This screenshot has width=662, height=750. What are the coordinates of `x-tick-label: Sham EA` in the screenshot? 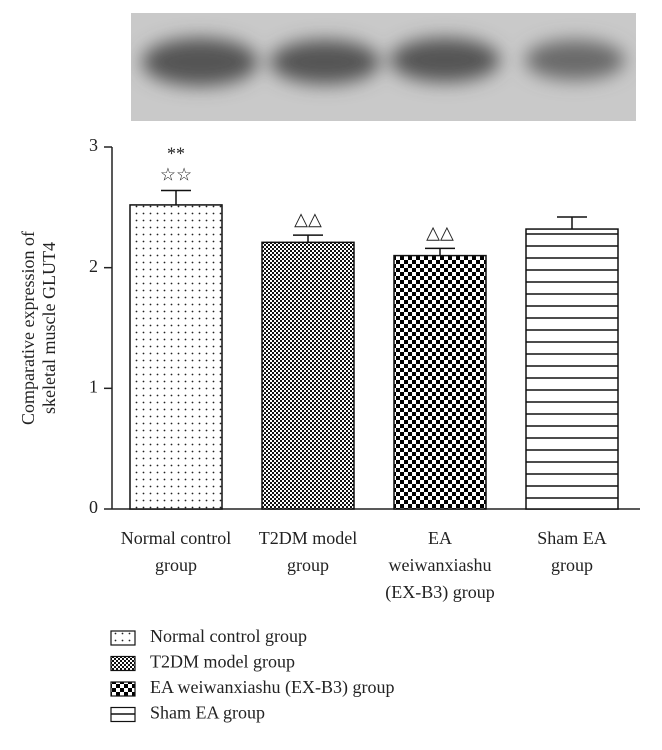 It's located at (572, 538).